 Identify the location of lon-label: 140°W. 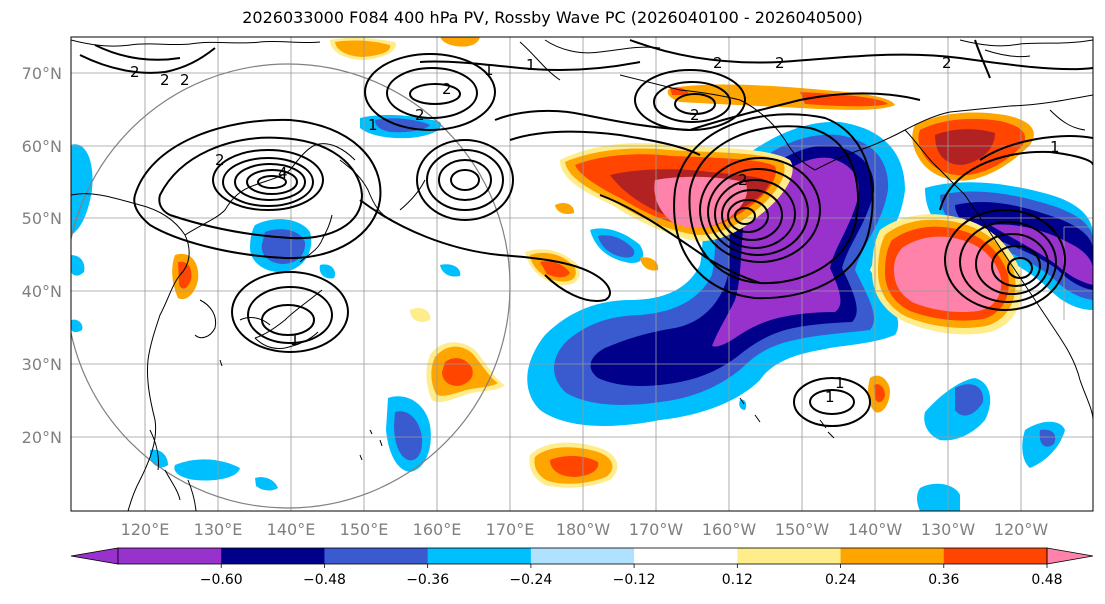
(875, 529).